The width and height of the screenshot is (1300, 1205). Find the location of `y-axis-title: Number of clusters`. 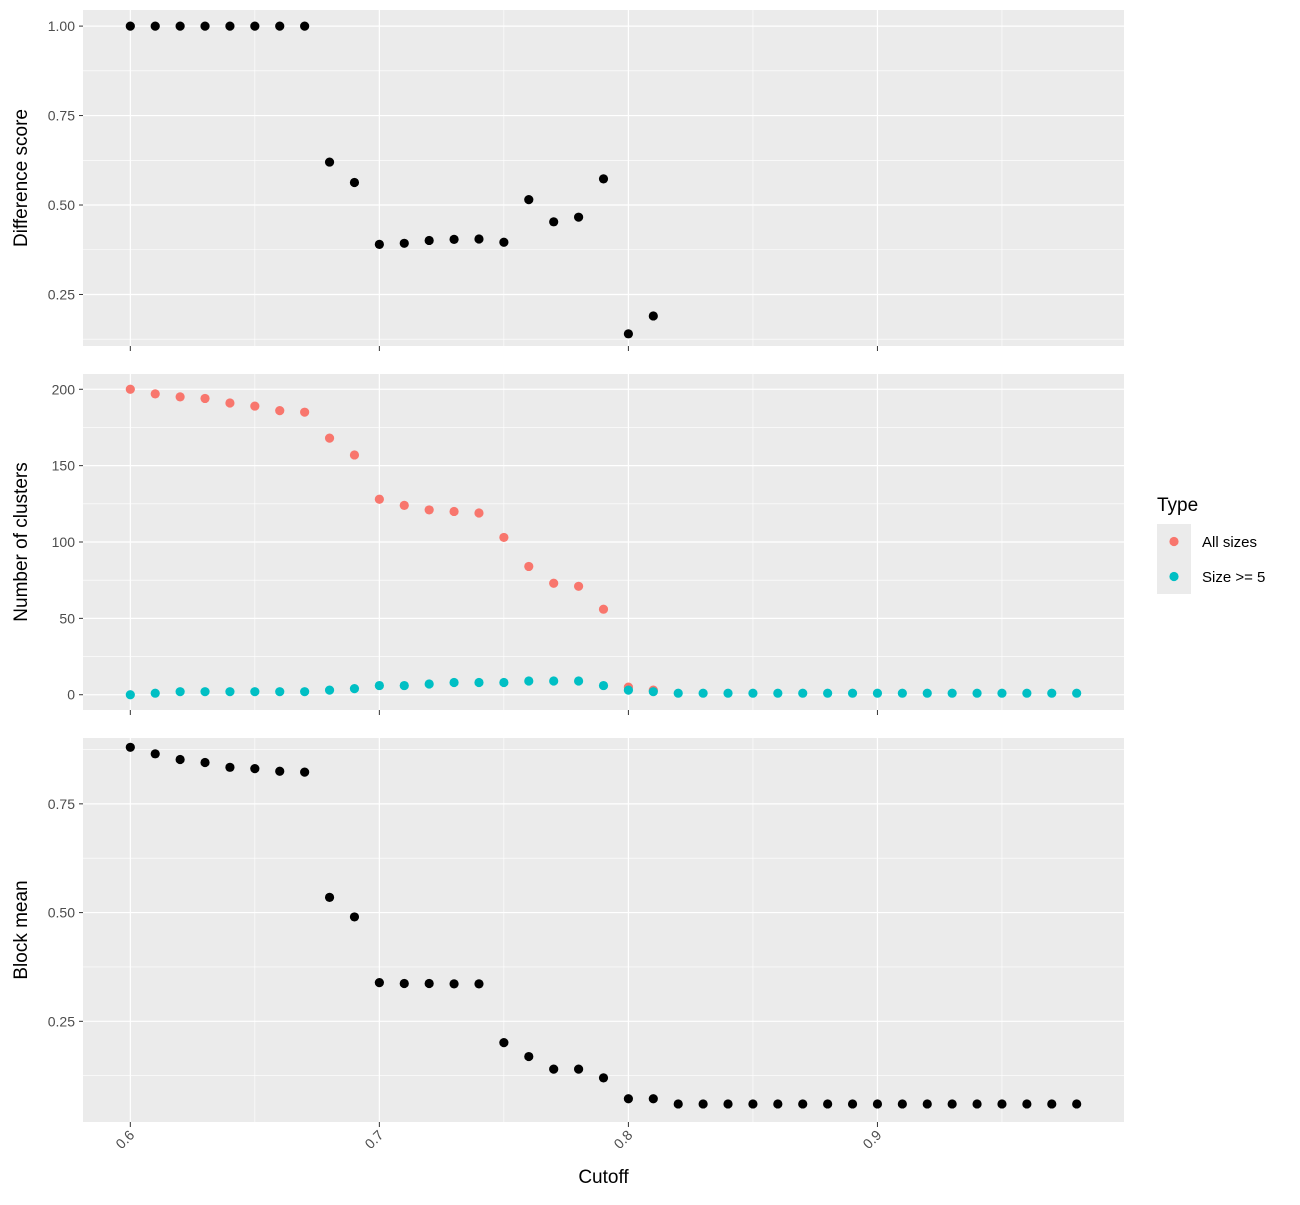

y-axis-title: Number of clusters is located at coordinates (21, 541).